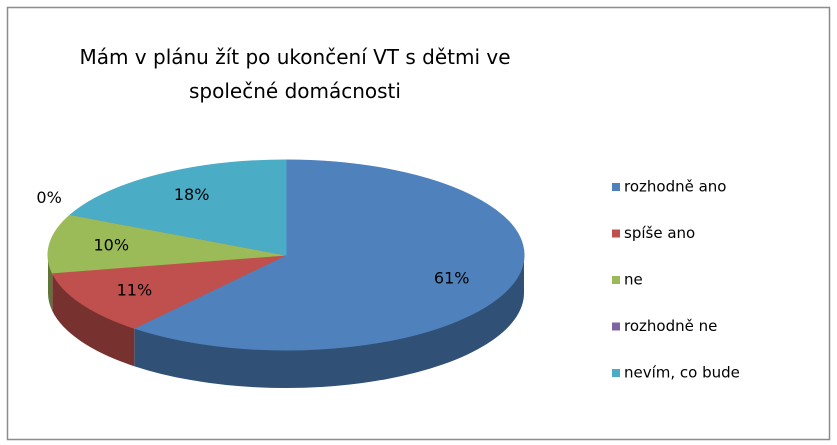  Describe the element at coordinates (111, 245) in the screenshot. I see `data-label: 10%` at that location.